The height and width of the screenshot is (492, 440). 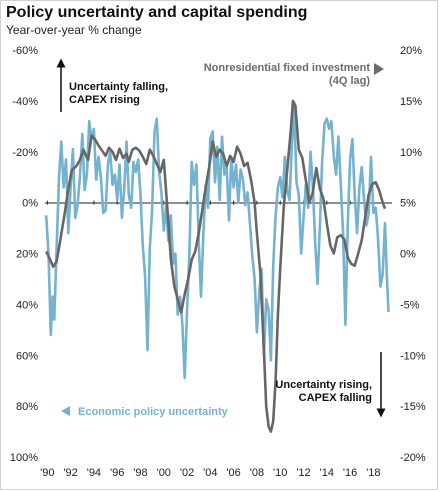 What do you see at coordinates (25, 102) in the screenshot?
I see `left-tick-label: -40%` at bounding box center [25, 102].